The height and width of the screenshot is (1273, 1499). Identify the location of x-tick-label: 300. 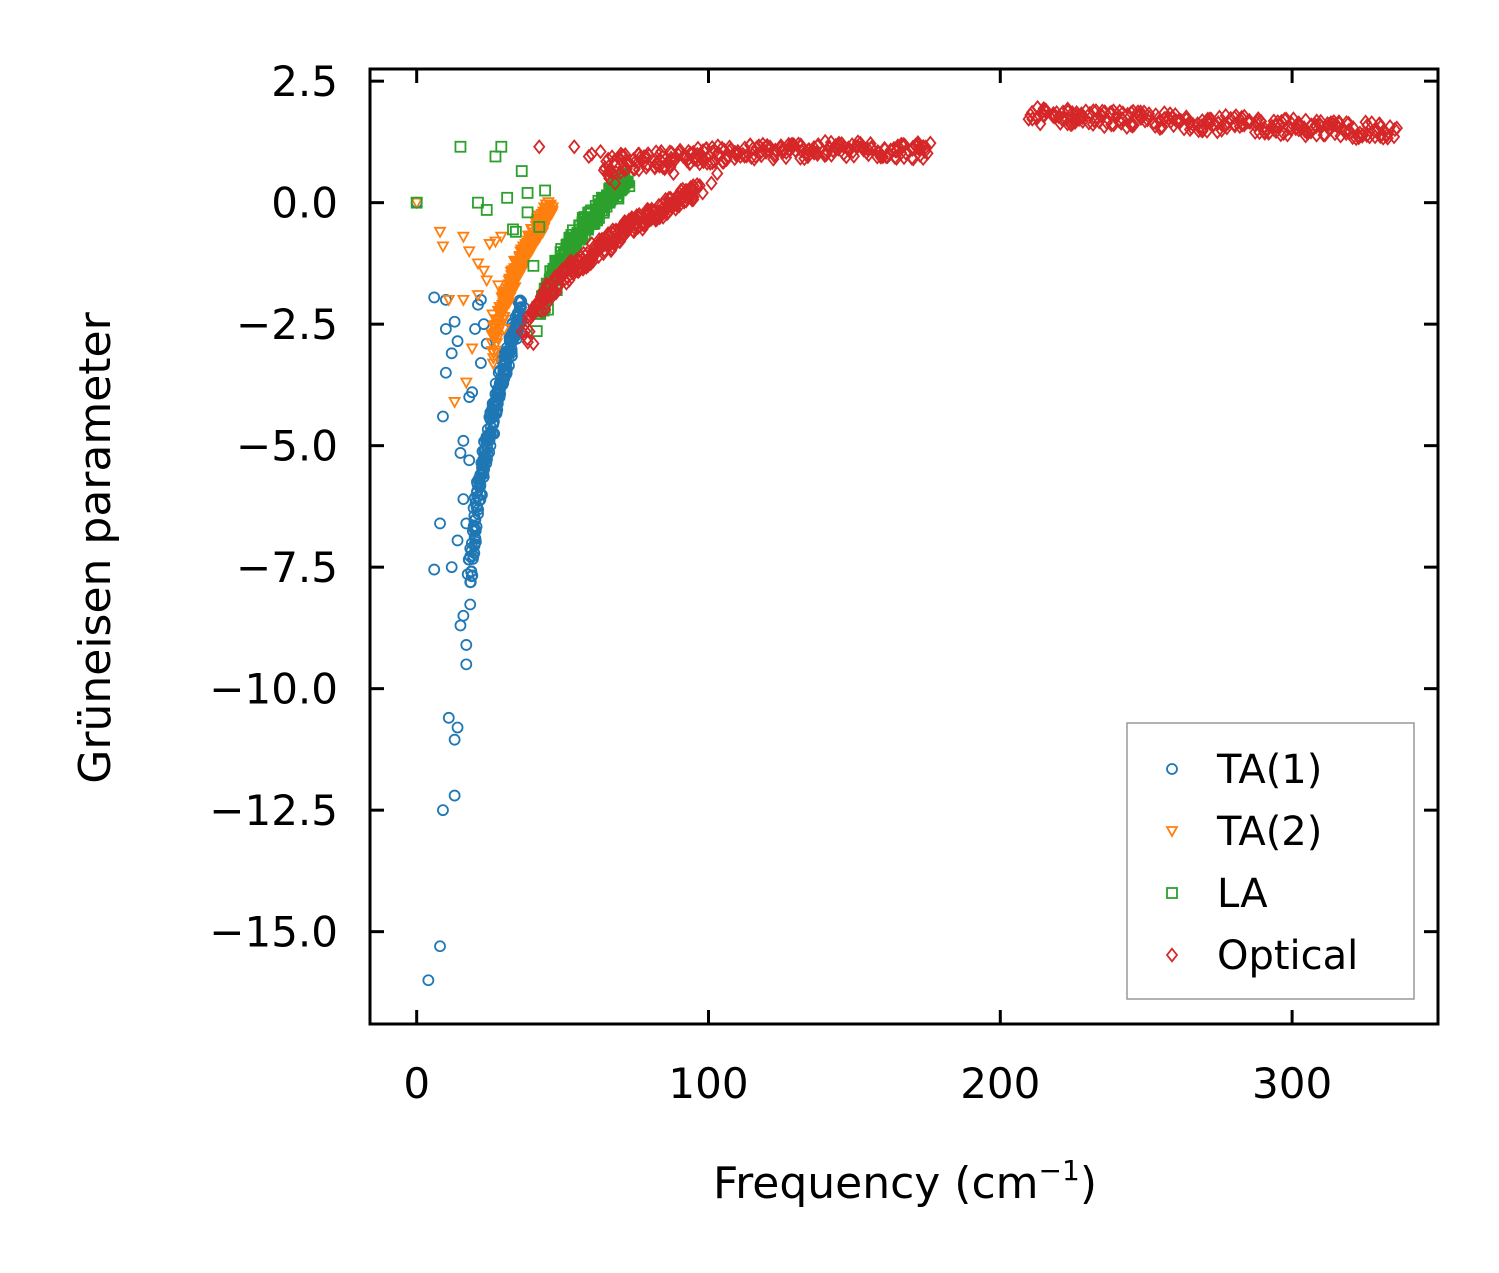
(1292, 1083).